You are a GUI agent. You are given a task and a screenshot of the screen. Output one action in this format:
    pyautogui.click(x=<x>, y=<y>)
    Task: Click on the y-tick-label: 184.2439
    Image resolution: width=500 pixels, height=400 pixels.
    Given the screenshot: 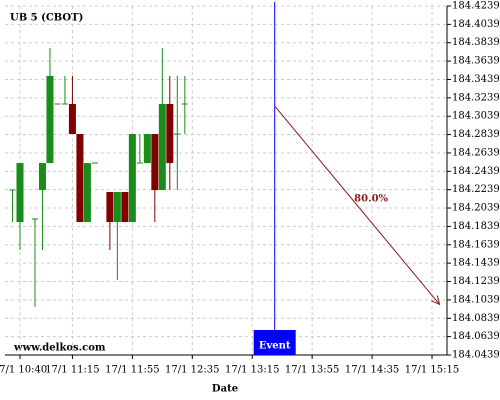 What is the action you would take?
    pyautogui.click(x=476, y=171)
    